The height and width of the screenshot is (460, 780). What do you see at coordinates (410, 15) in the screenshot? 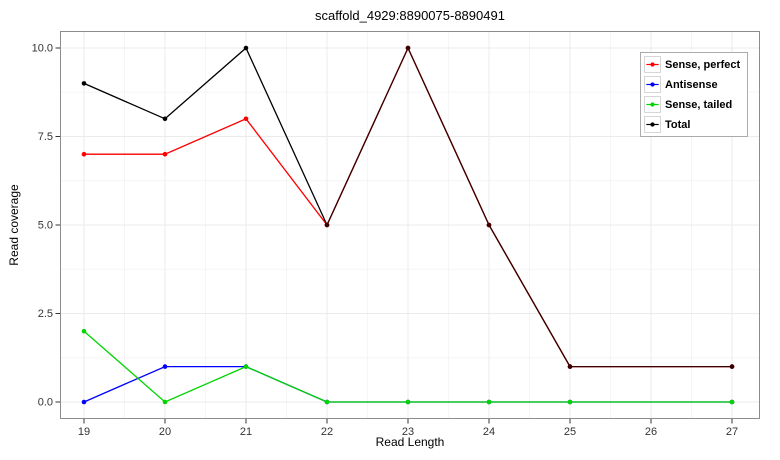
I see `plot-title: scaffold_4929:8890075-8890491` at bounding box center [410, 15].